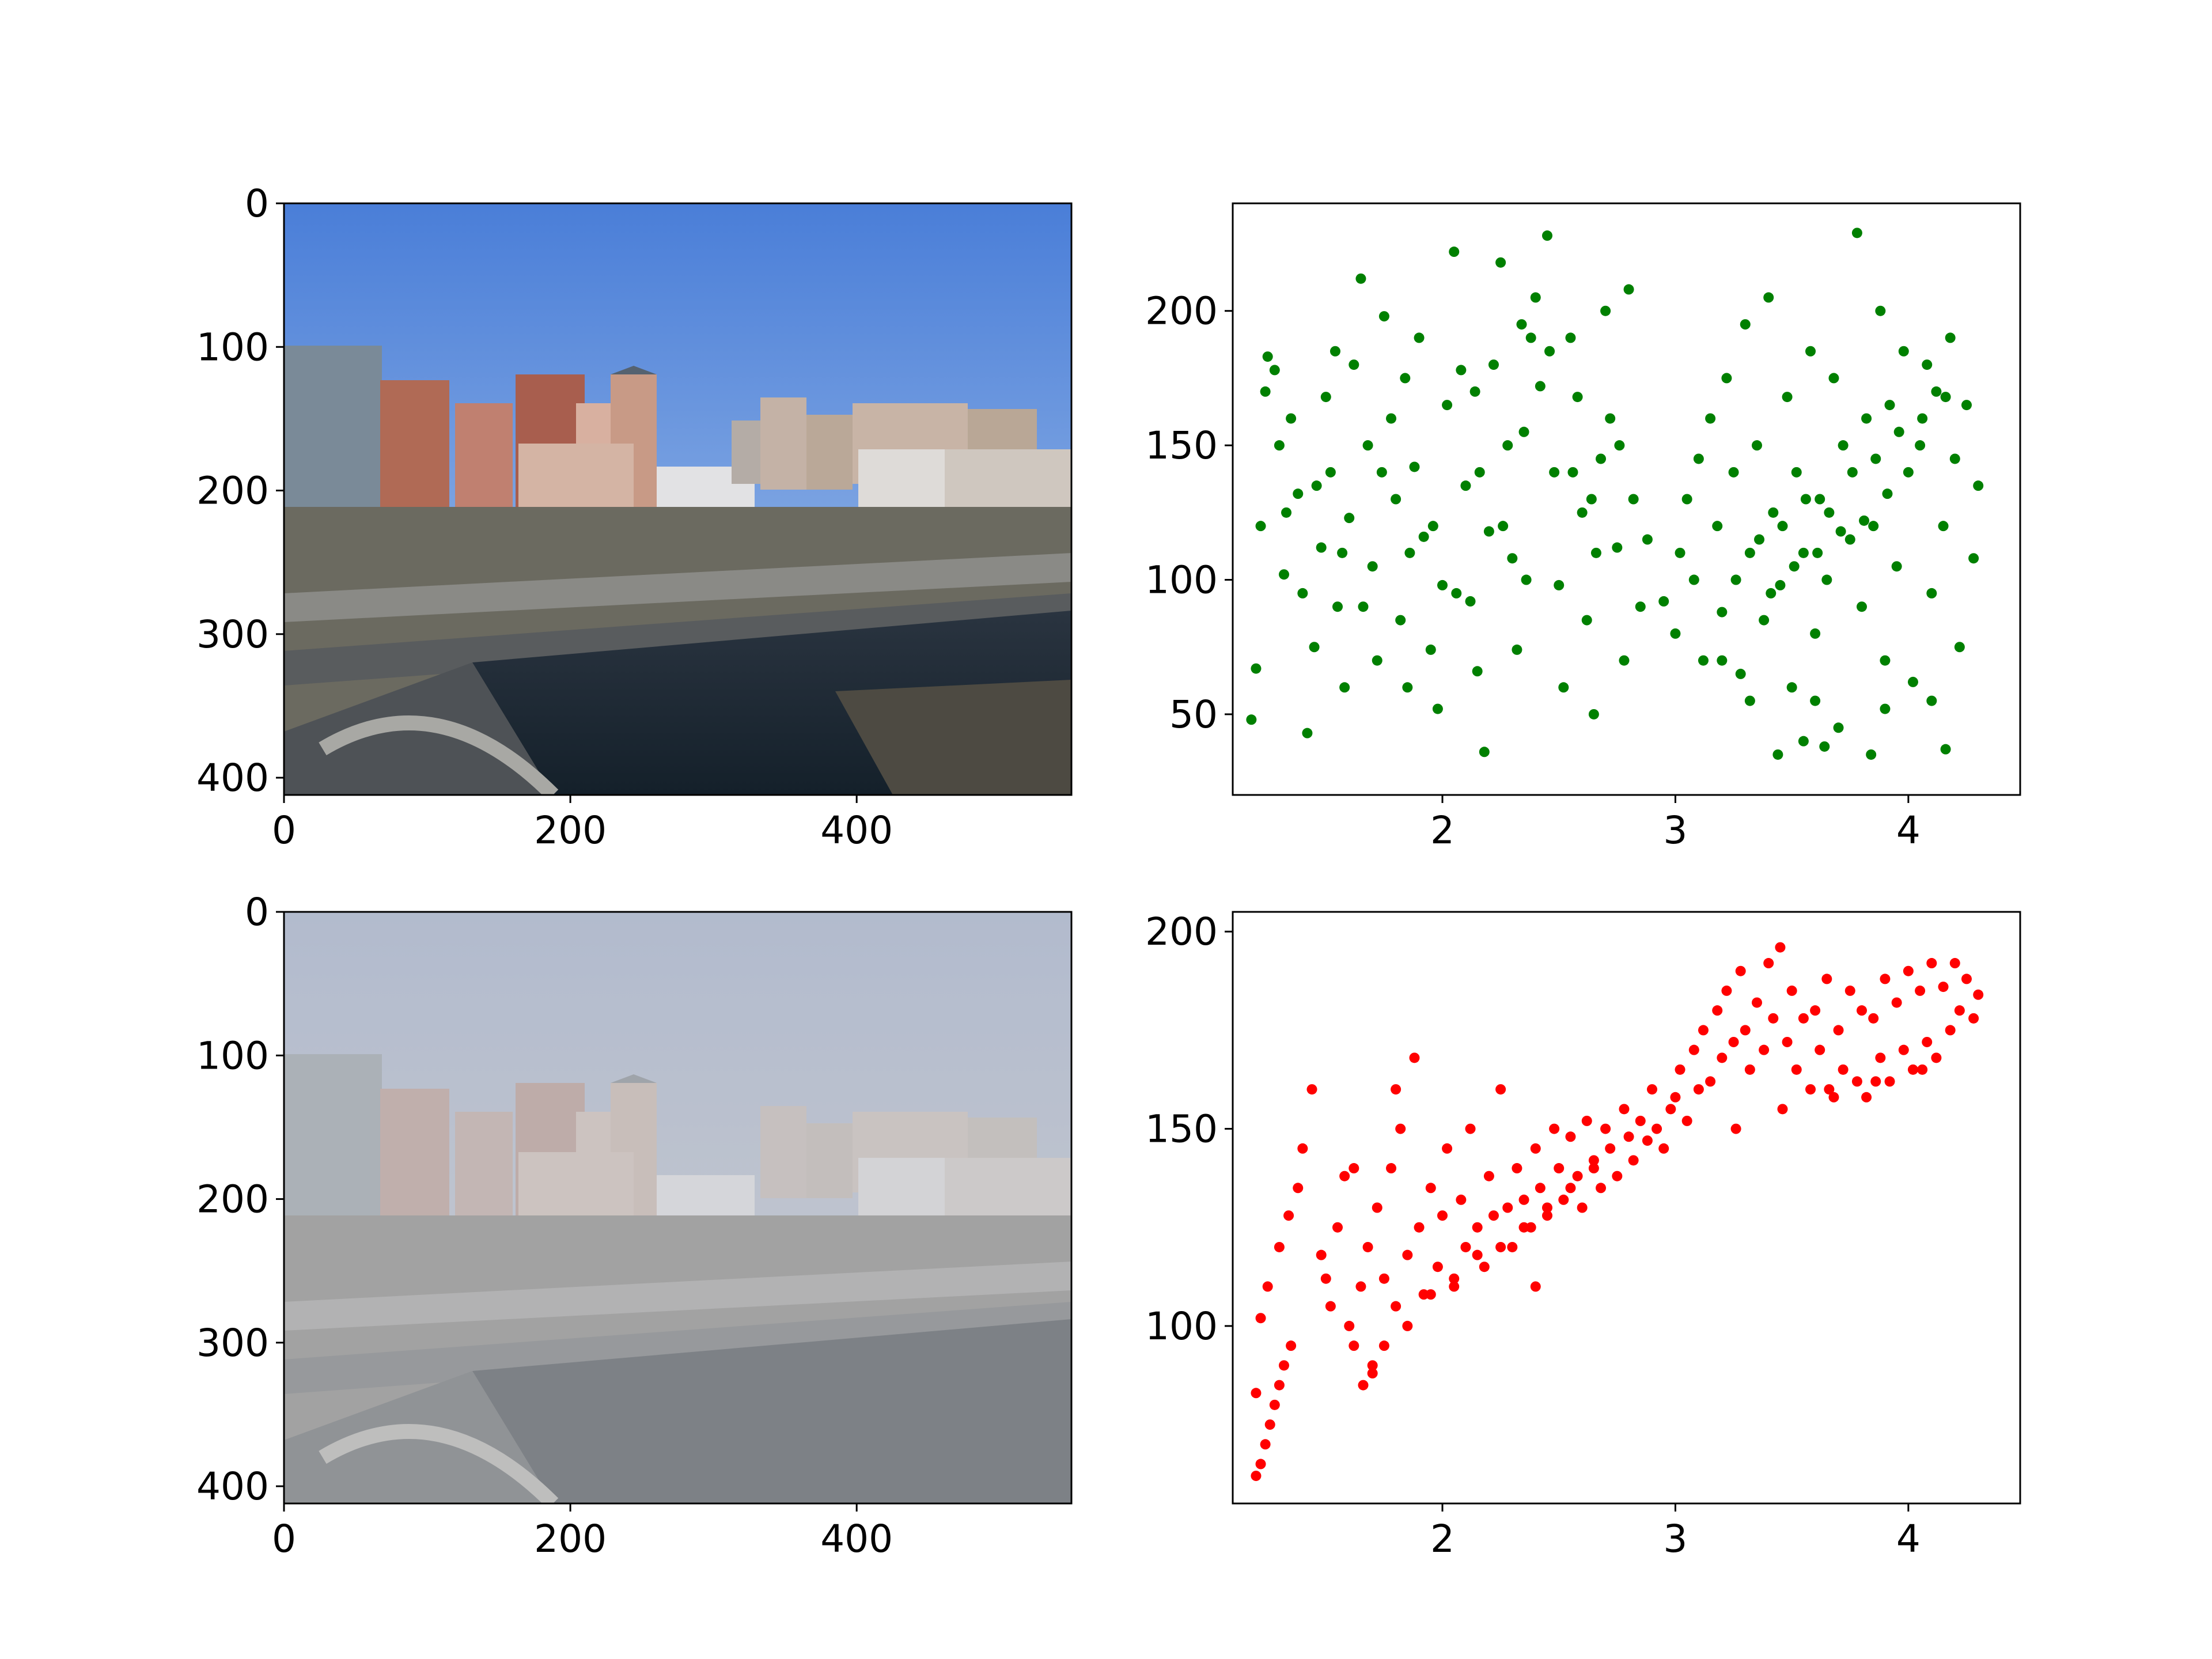  What do you see at coordinates (678, 1208) in the screenshot?
I see `hazy-photo-frame` at bounding box center [678, 1208].